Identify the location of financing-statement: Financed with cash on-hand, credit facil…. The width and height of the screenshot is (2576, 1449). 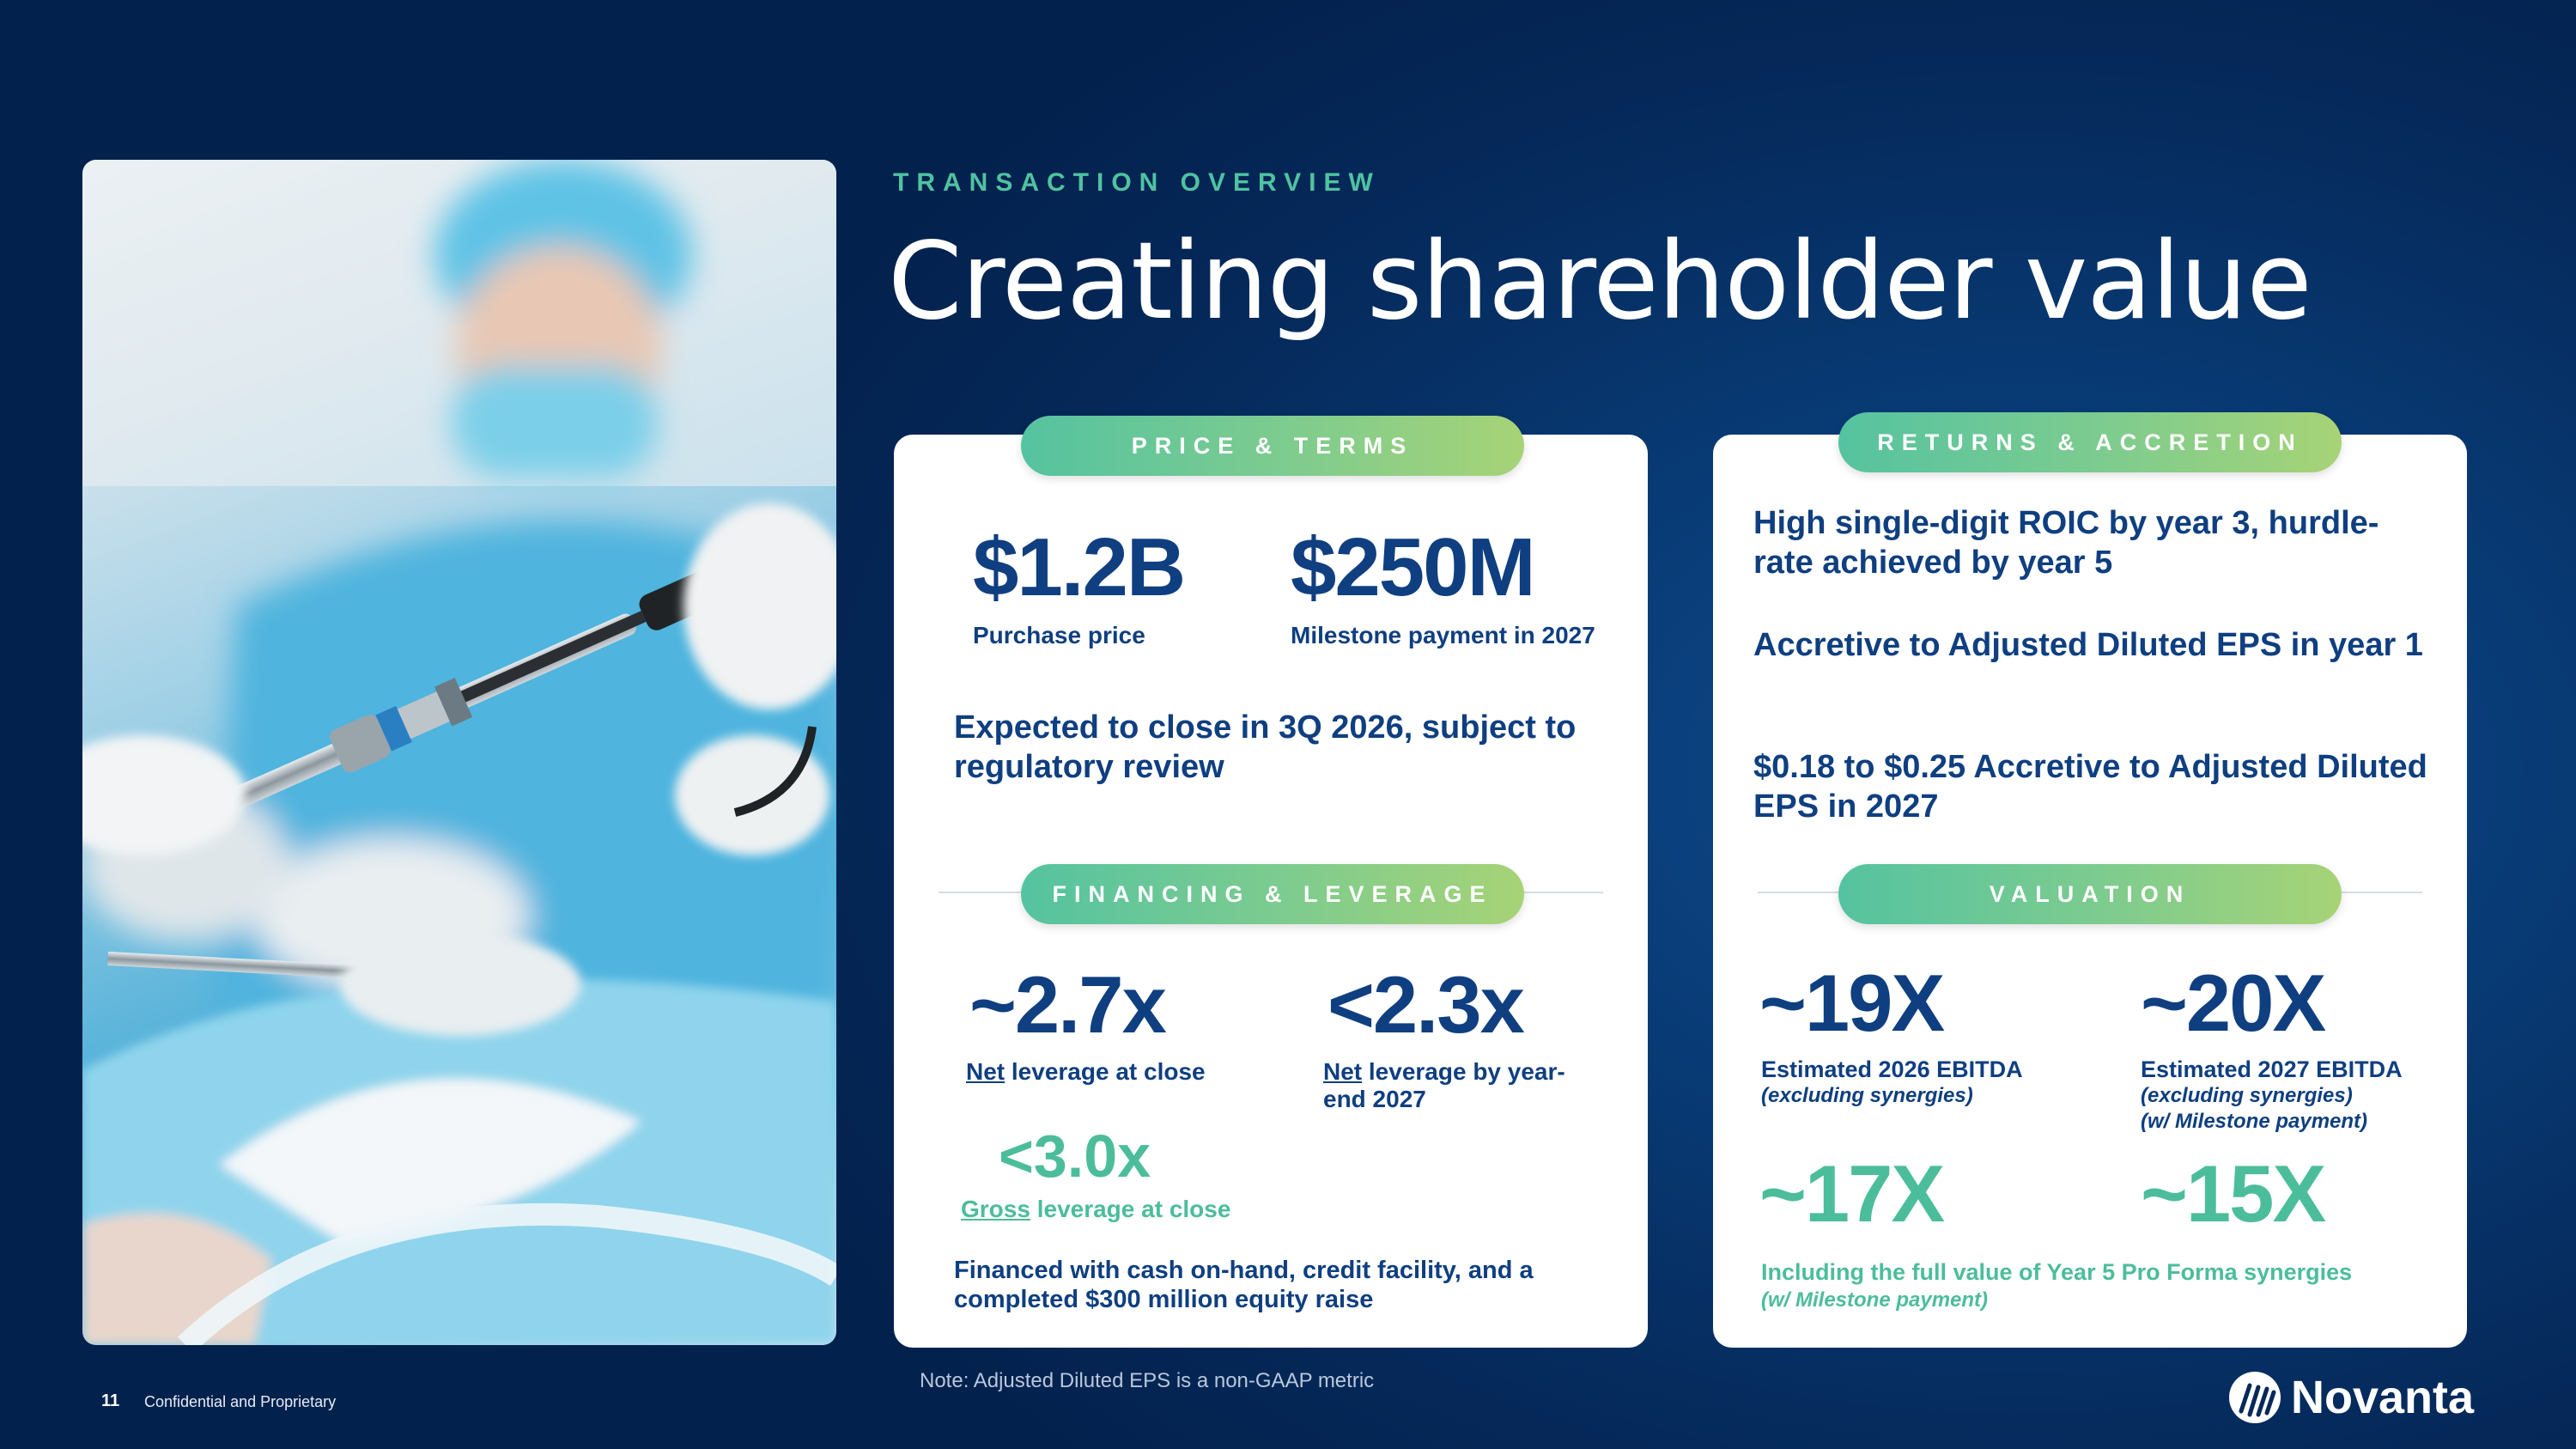
(1244, 1285).